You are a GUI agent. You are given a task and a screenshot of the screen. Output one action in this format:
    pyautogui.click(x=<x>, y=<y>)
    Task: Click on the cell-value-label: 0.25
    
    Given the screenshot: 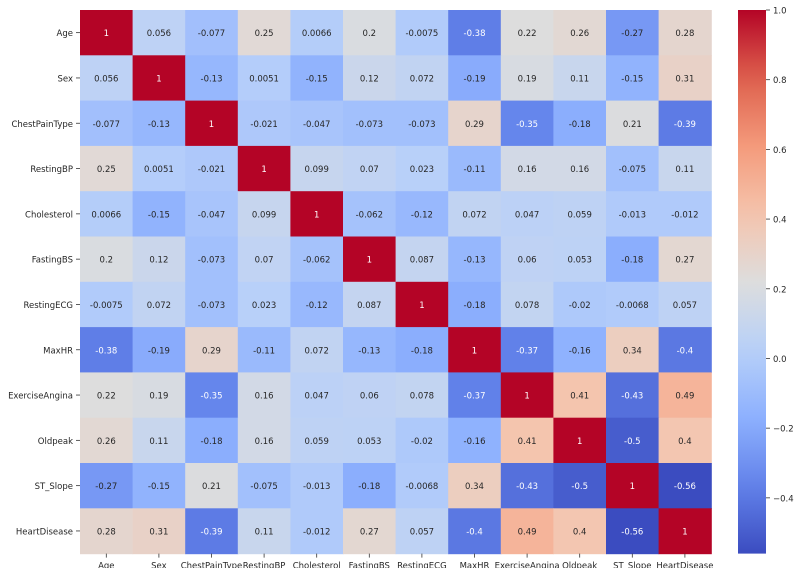 What is the action you would take?
    pyautogui.click(x=264, y=34)
    